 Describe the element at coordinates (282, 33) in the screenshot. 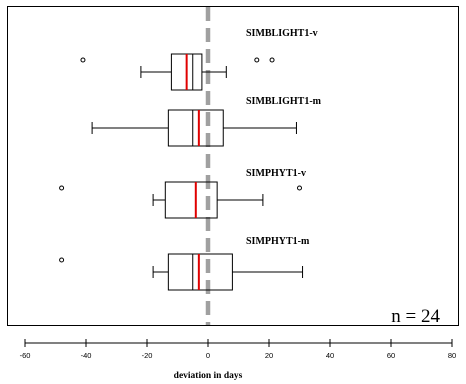

I see `series-label: SIMBLIGHT1-v` at that location.